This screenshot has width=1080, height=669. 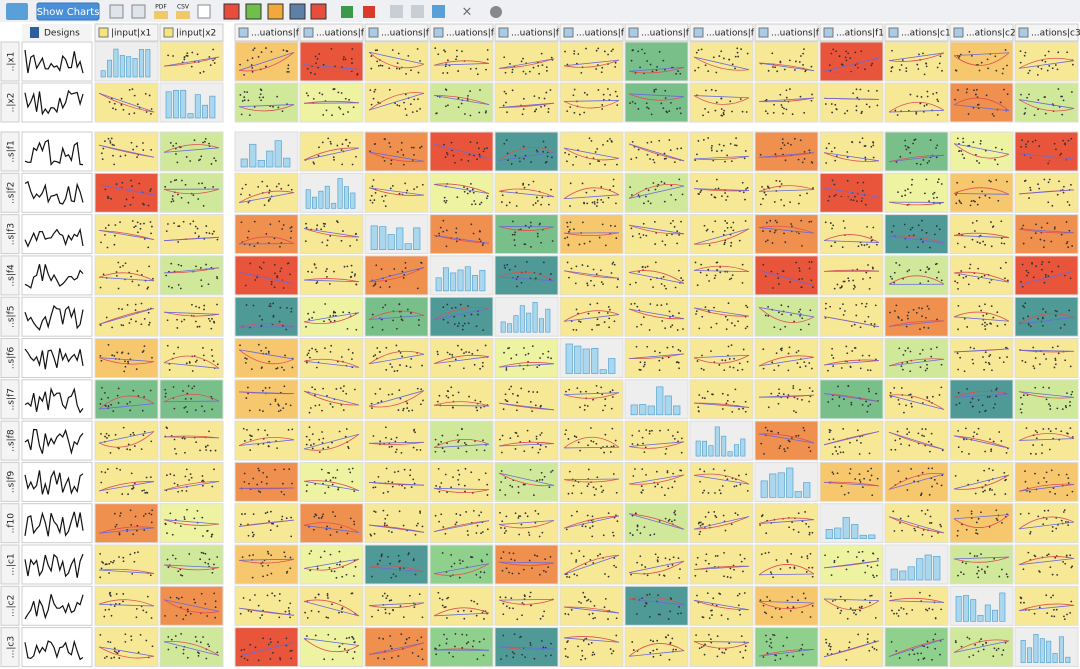 What do you see at coordinates (183, 15) in the screenshot?
I see `csv-icon` at bounding box center [183, 15].